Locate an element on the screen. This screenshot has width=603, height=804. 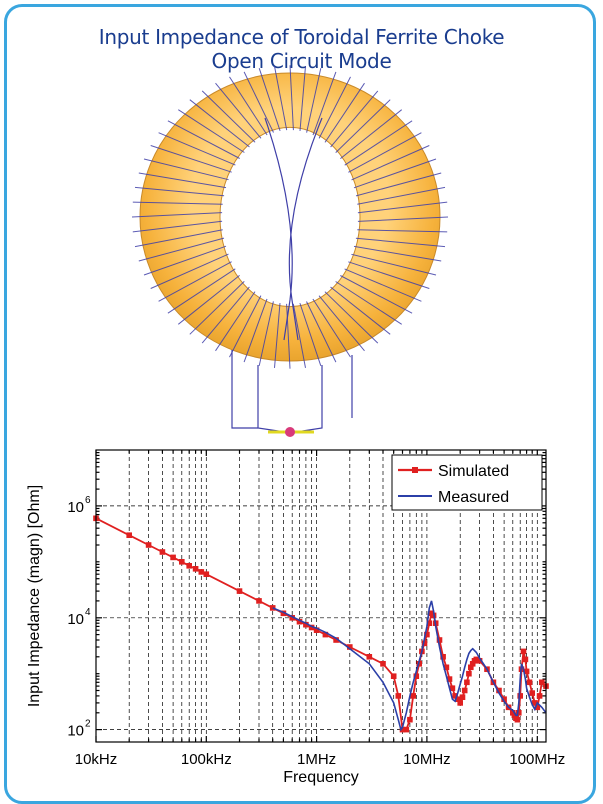
series-line-measured is located at coordinates (409, 666).